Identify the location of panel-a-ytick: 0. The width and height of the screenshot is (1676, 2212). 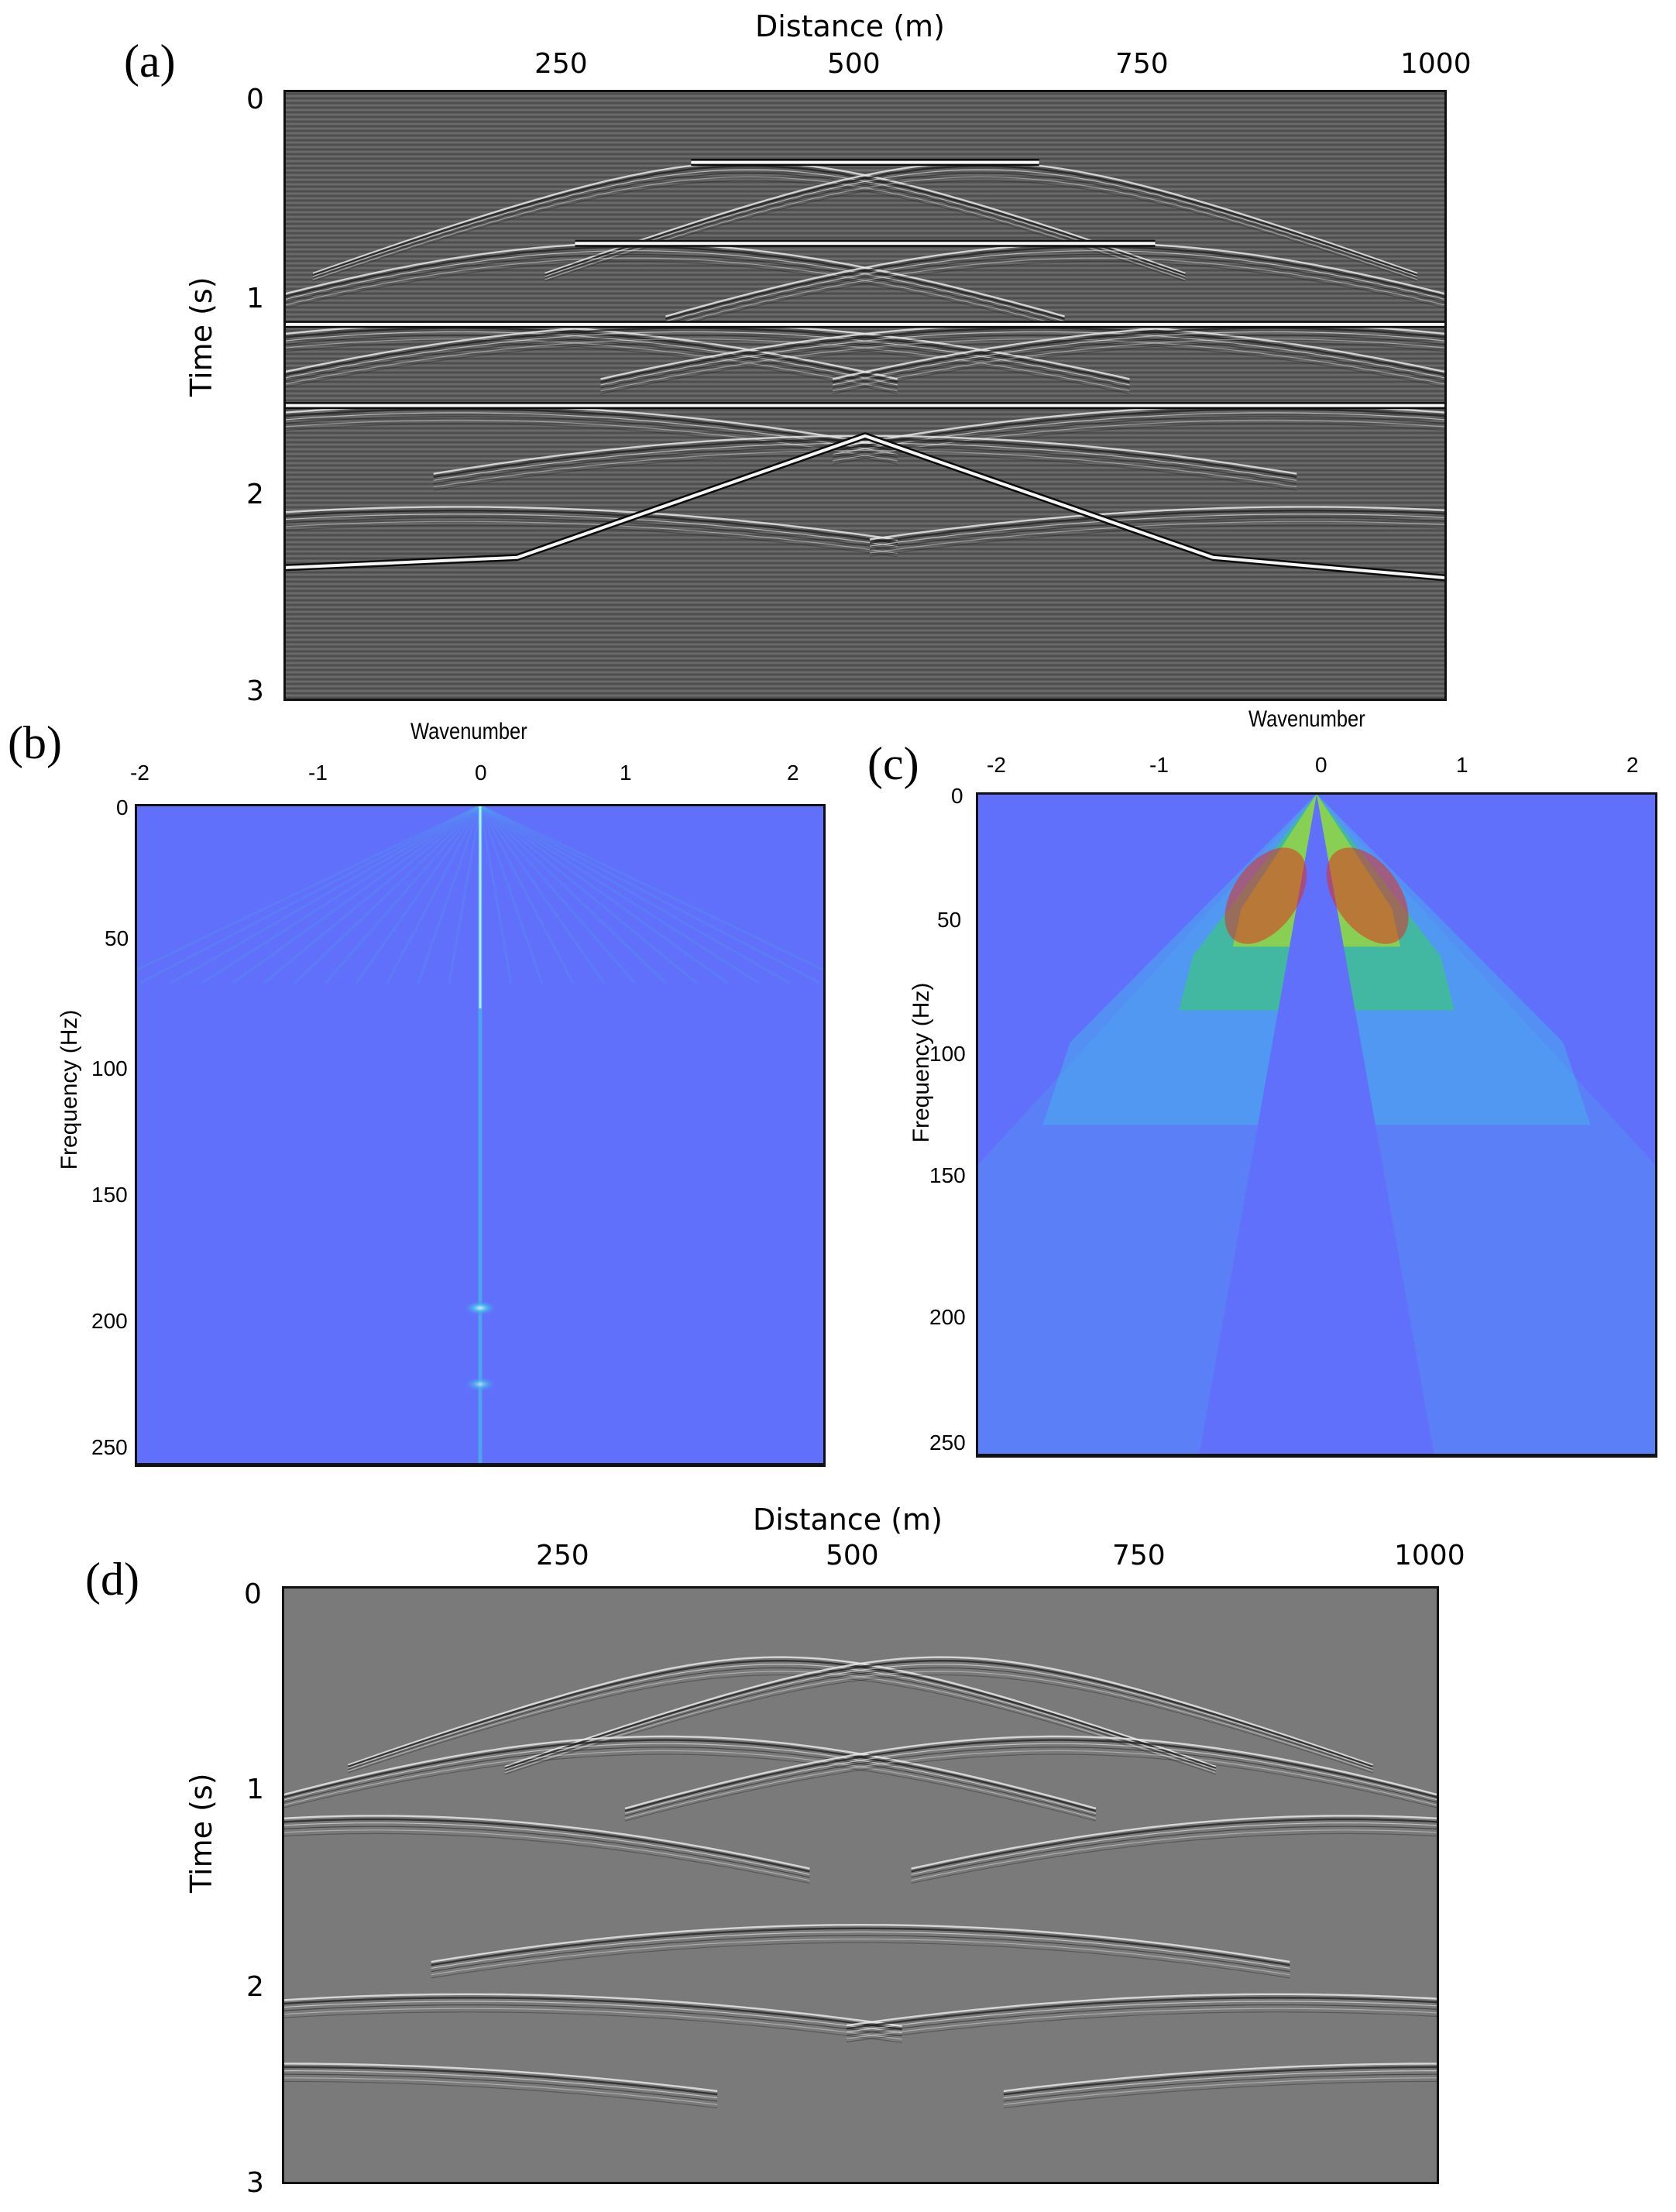
(255, 99).